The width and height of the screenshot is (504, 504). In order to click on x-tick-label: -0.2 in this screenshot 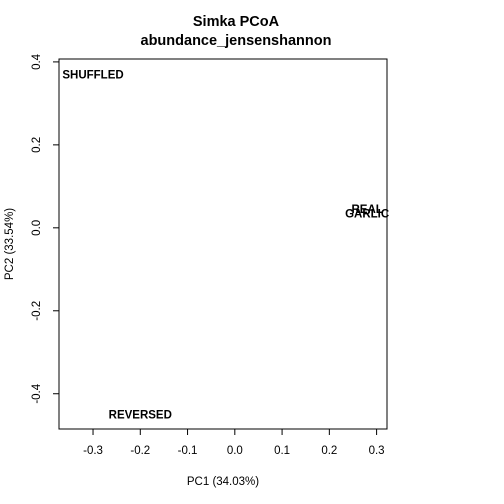, I will do `click(140, 451)`.